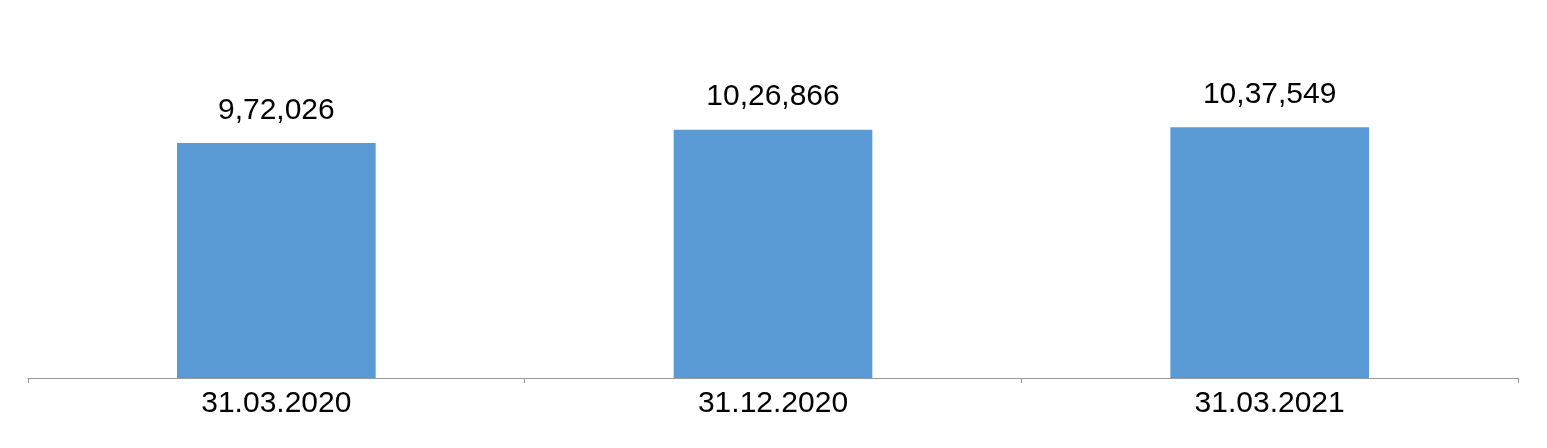 The width and height of the screenshot is (1547, 448). Describe the element at coordinates (773, 401) in the screenshot. I see `x-tick-label: 31.12.2020` at that location.